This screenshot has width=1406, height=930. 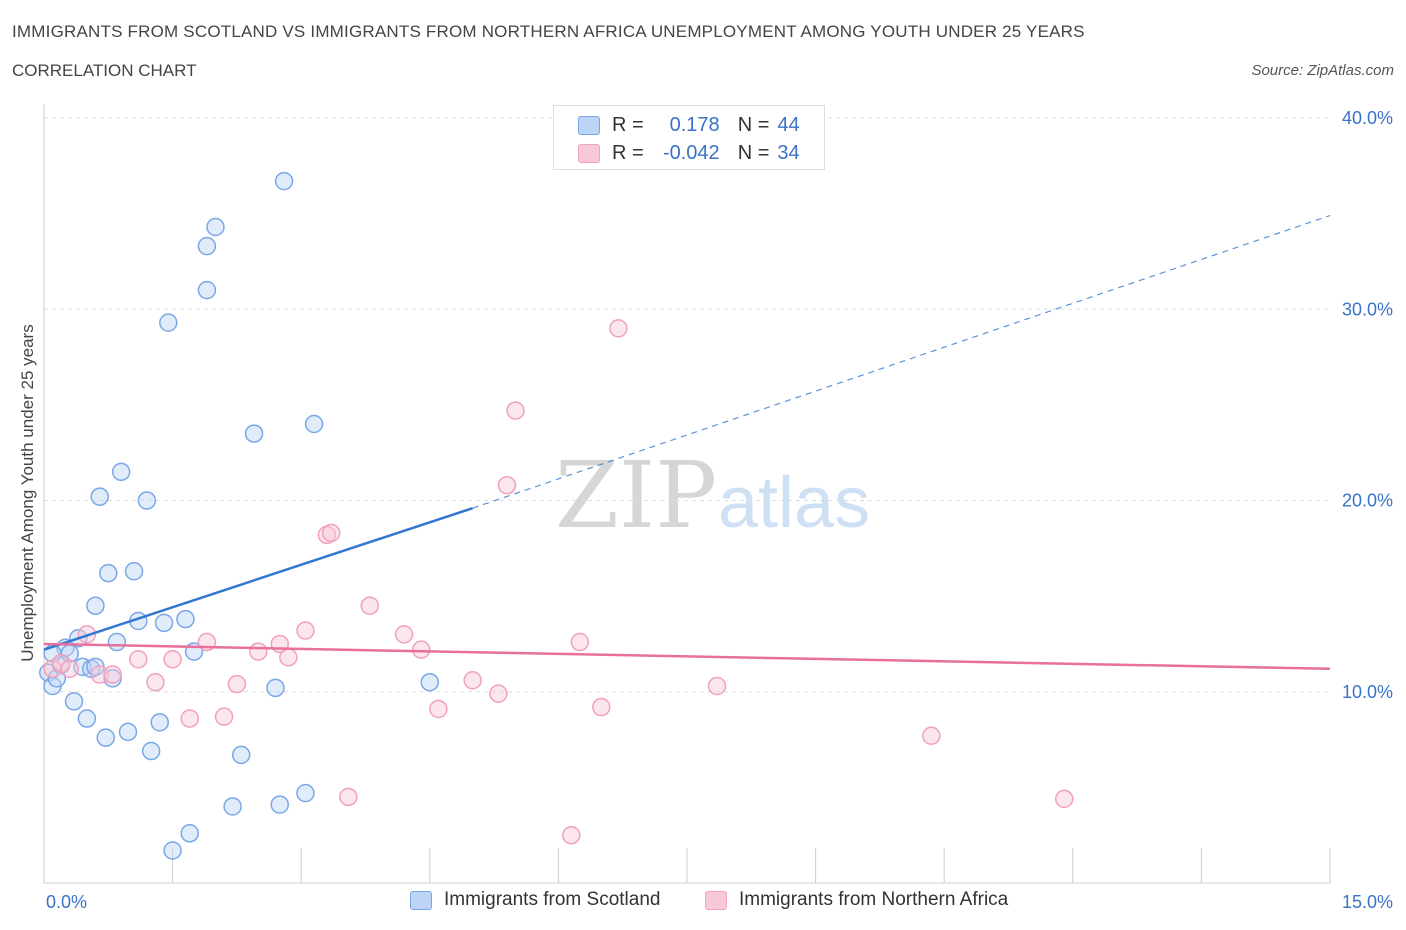 I want to click on y-tick-label: 10.0%, so click(x=1367, y=692).